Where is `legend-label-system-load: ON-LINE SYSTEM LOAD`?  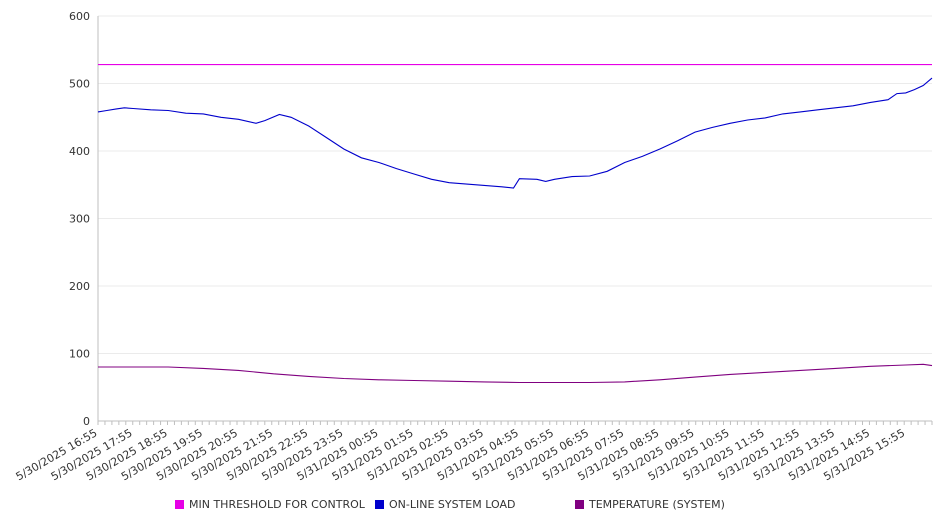 legend-label-system-load: ON-LINE SYSTEM LOAD is located at coordinates (452, 504).